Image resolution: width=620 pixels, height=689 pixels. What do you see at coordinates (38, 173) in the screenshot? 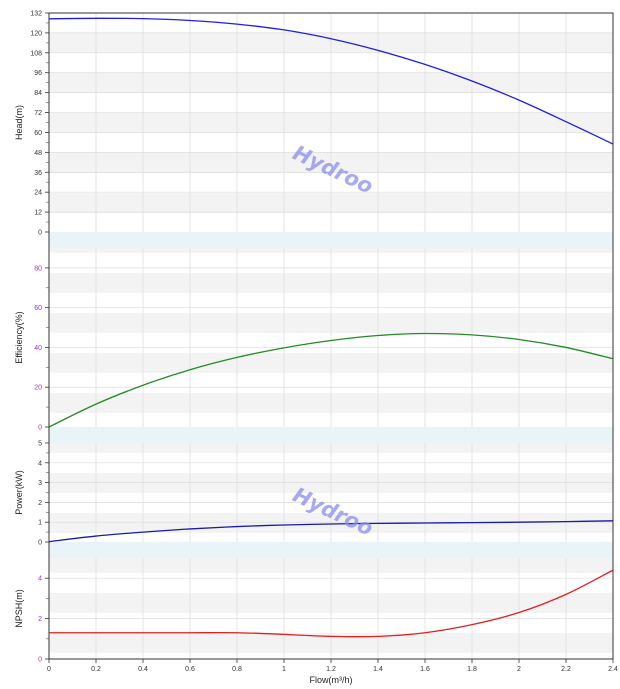
I see `head-y-tick-label: 36` at bounding box center [38, 173].